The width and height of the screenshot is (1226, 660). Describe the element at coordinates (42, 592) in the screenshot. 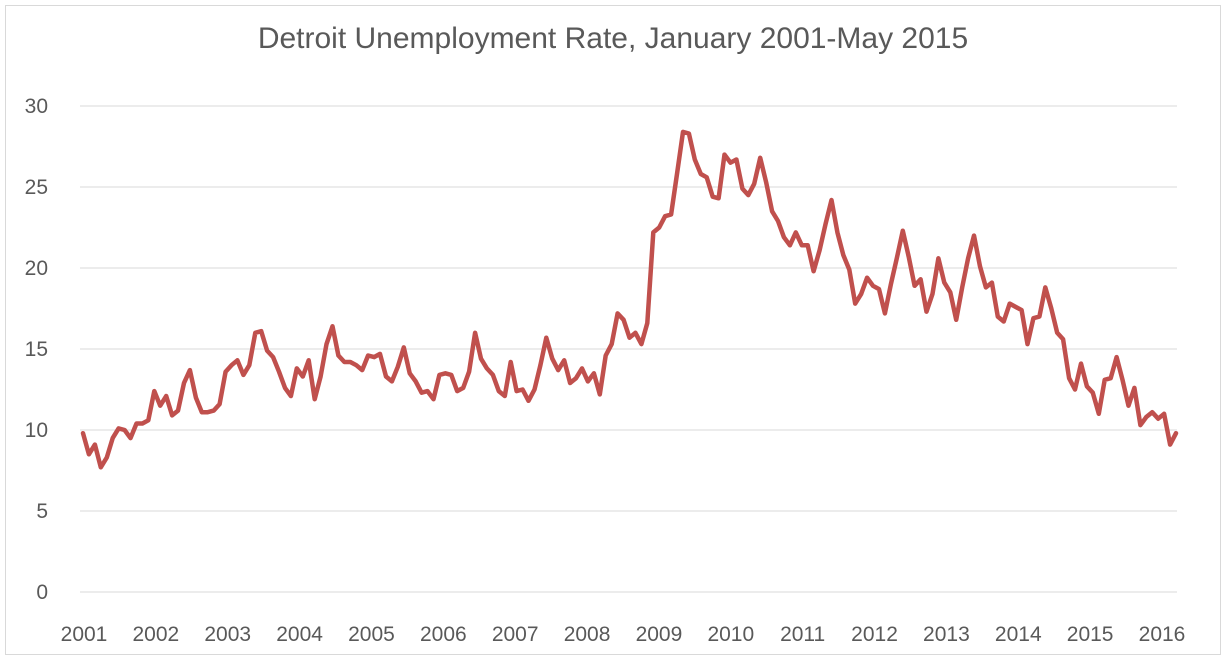

I see `y-tick-label: 0` at that location.